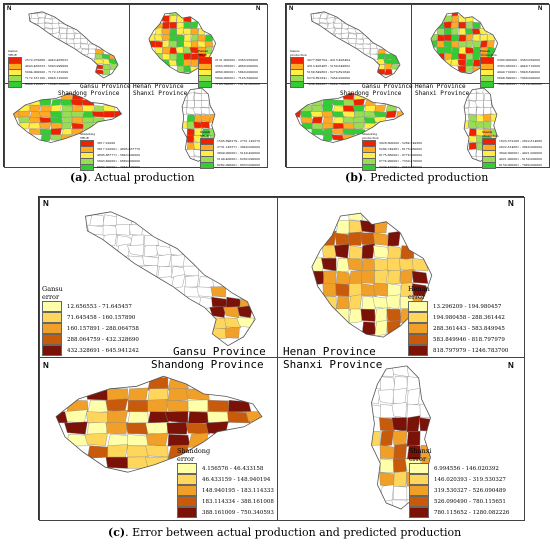  What do you see at coordinates (141, 177) in the screenshot?
I see `caption-a-text: . Actual production` at bounding box center [141, 177].